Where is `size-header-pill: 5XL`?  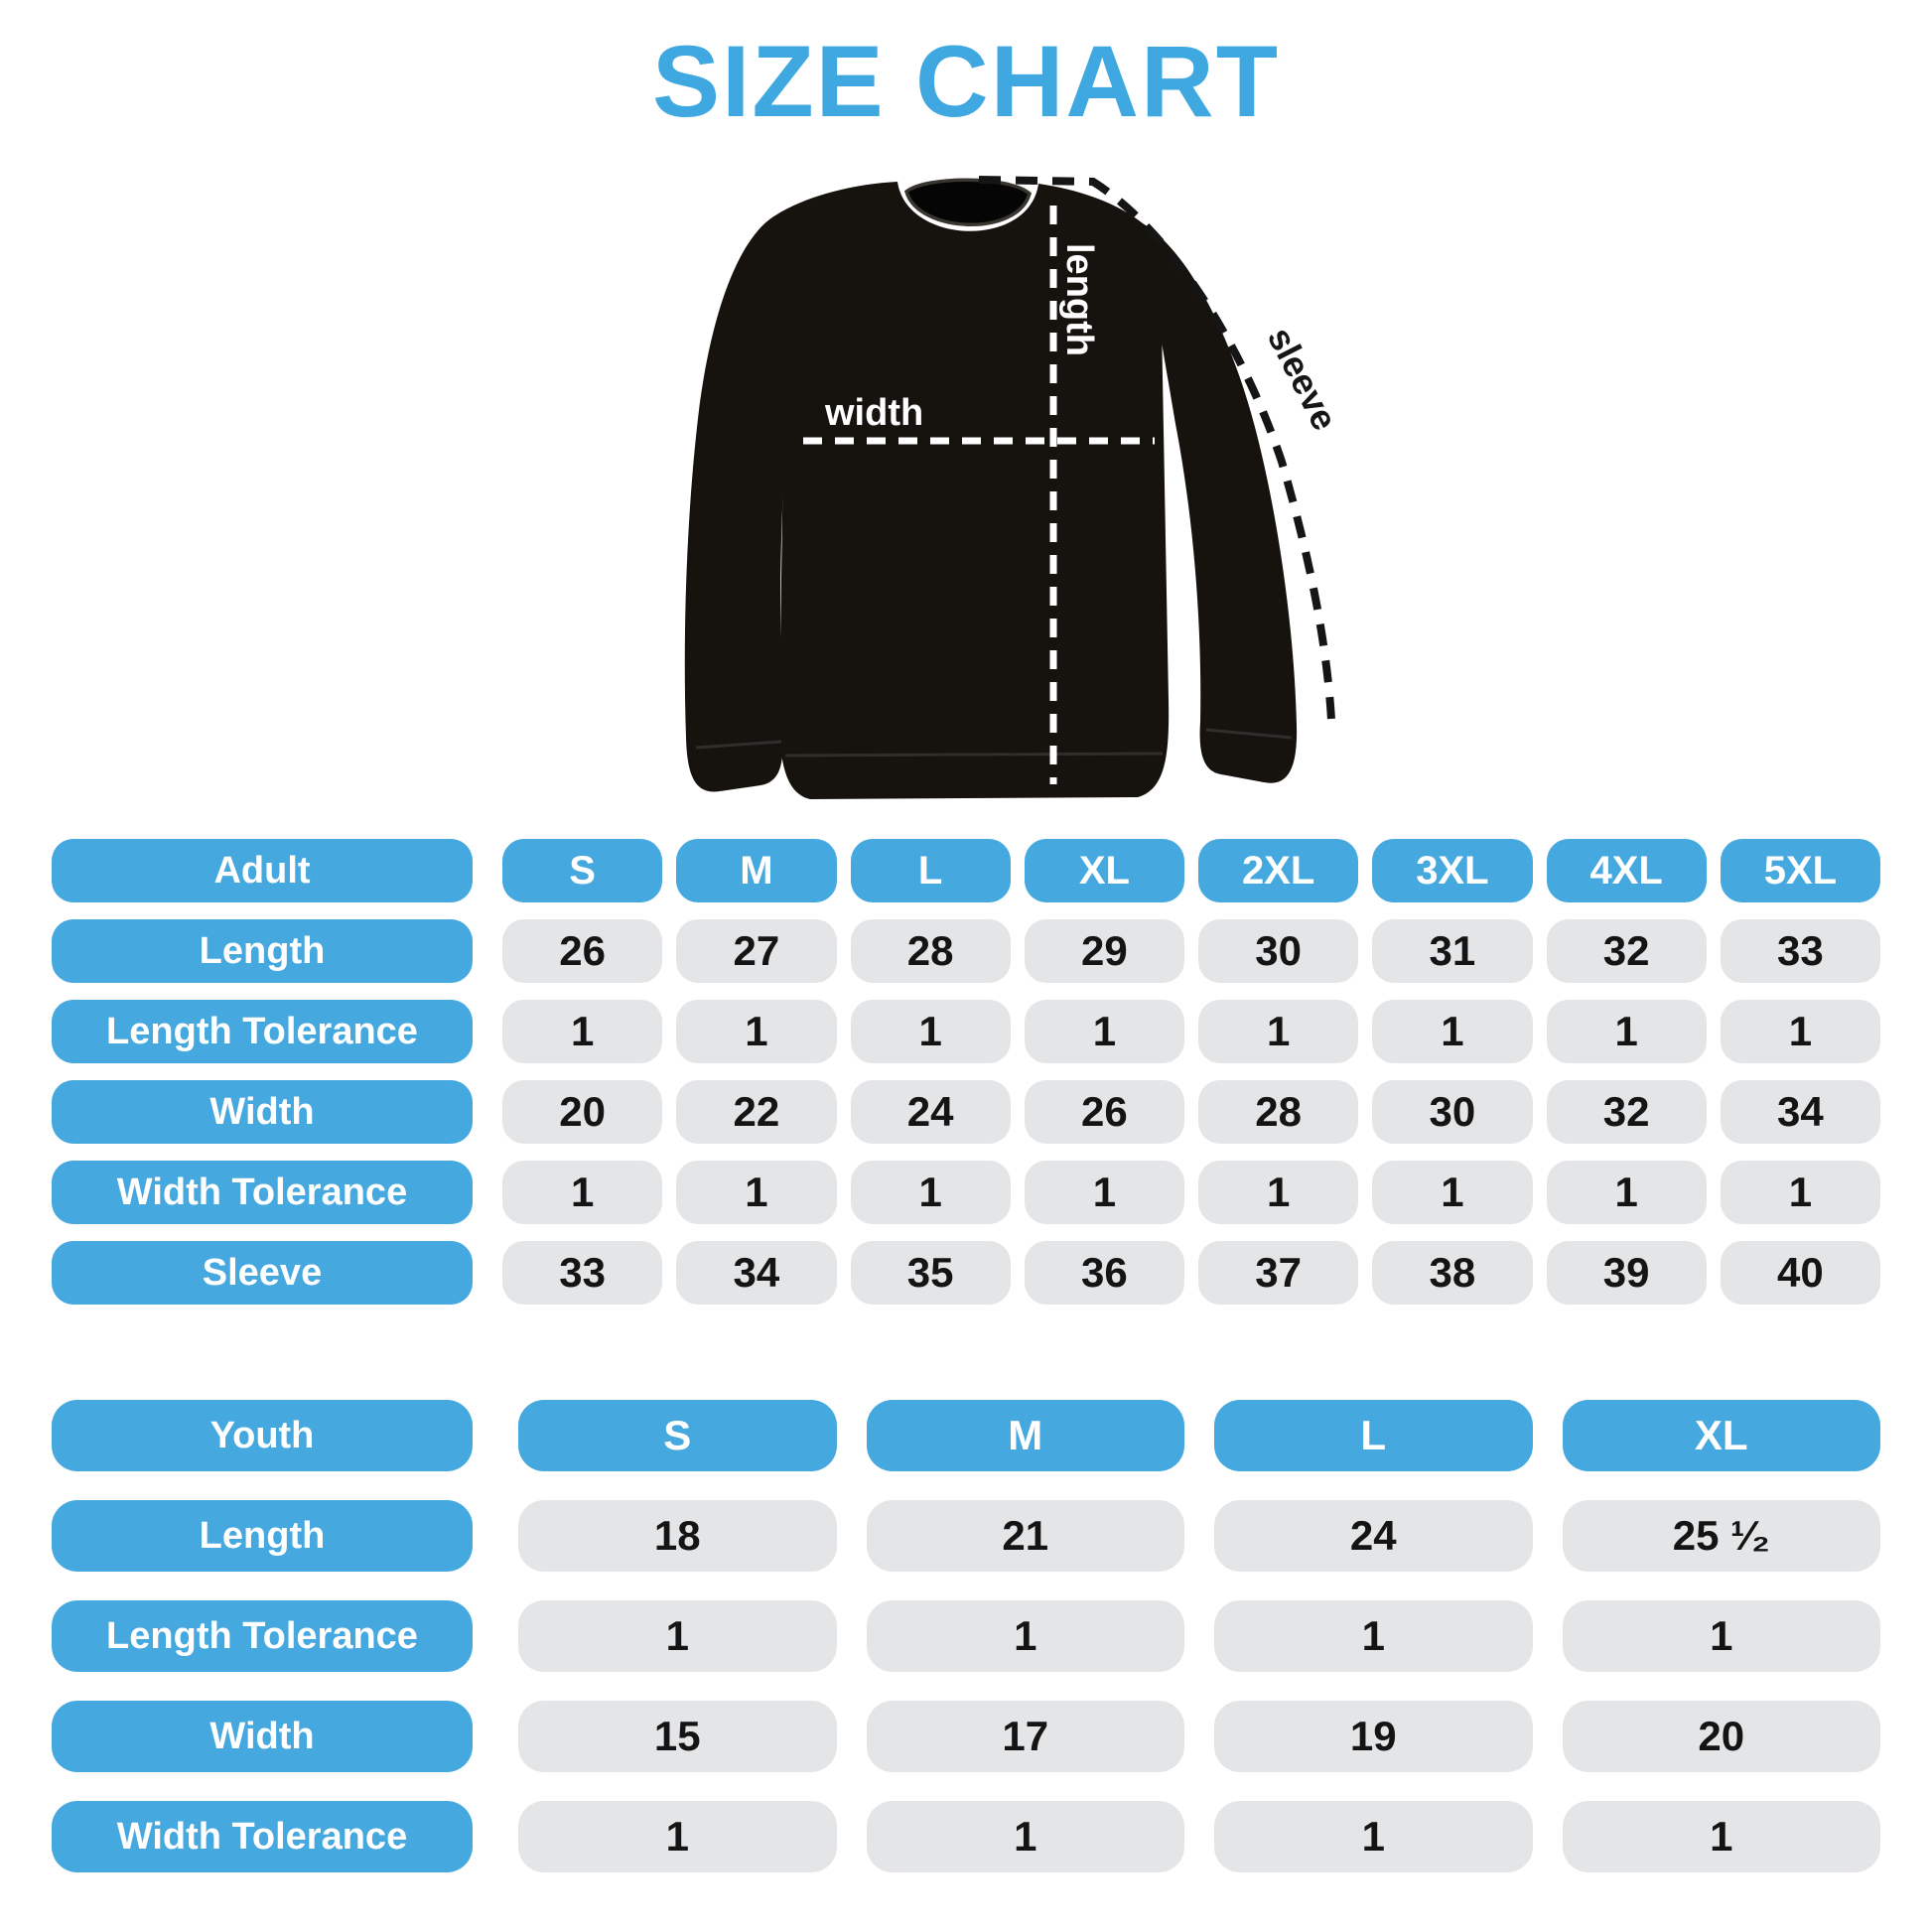
size-header-pill: 5XL is located at coordinates (1800, 870).